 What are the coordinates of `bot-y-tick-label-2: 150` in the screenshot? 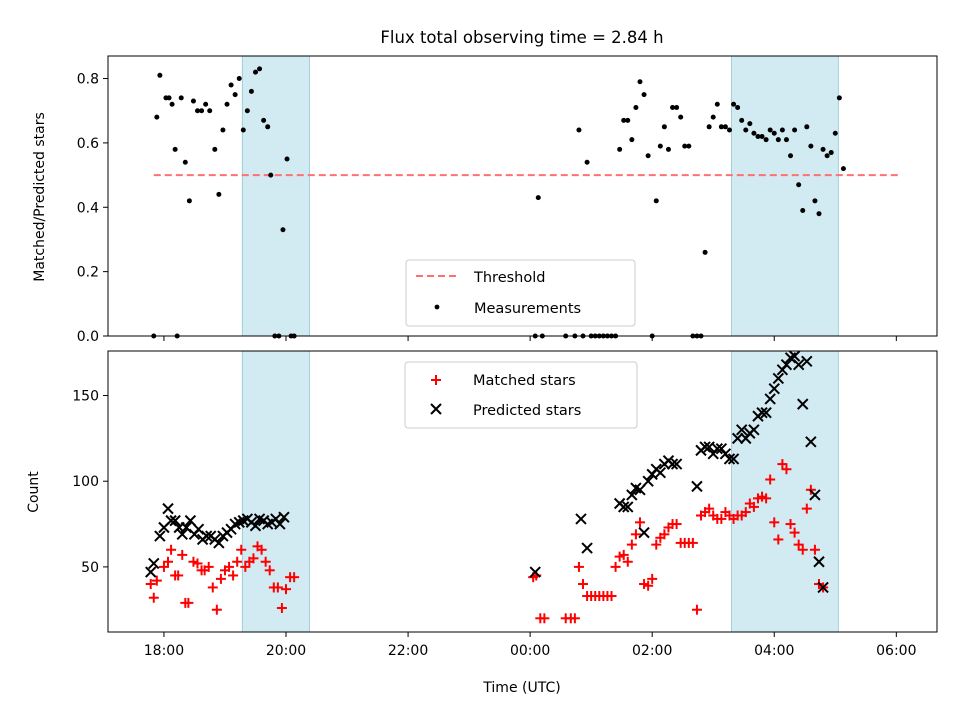 It's located at (85, 397).